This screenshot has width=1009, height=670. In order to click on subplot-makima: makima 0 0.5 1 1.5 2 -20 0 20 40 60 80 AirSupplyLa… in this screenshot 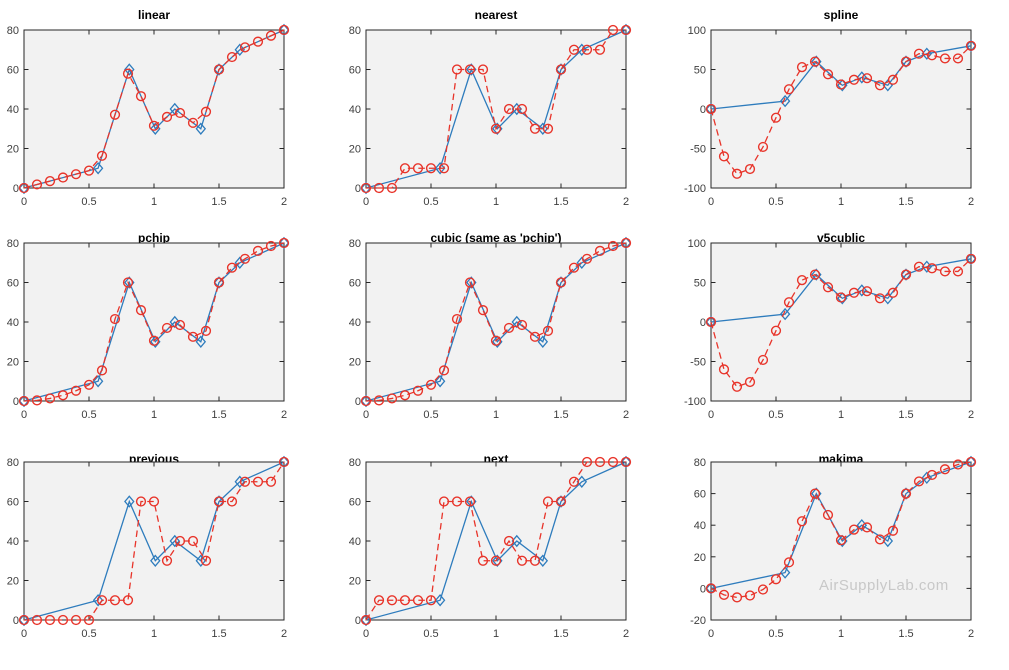, I will do `click(840, 558)`.